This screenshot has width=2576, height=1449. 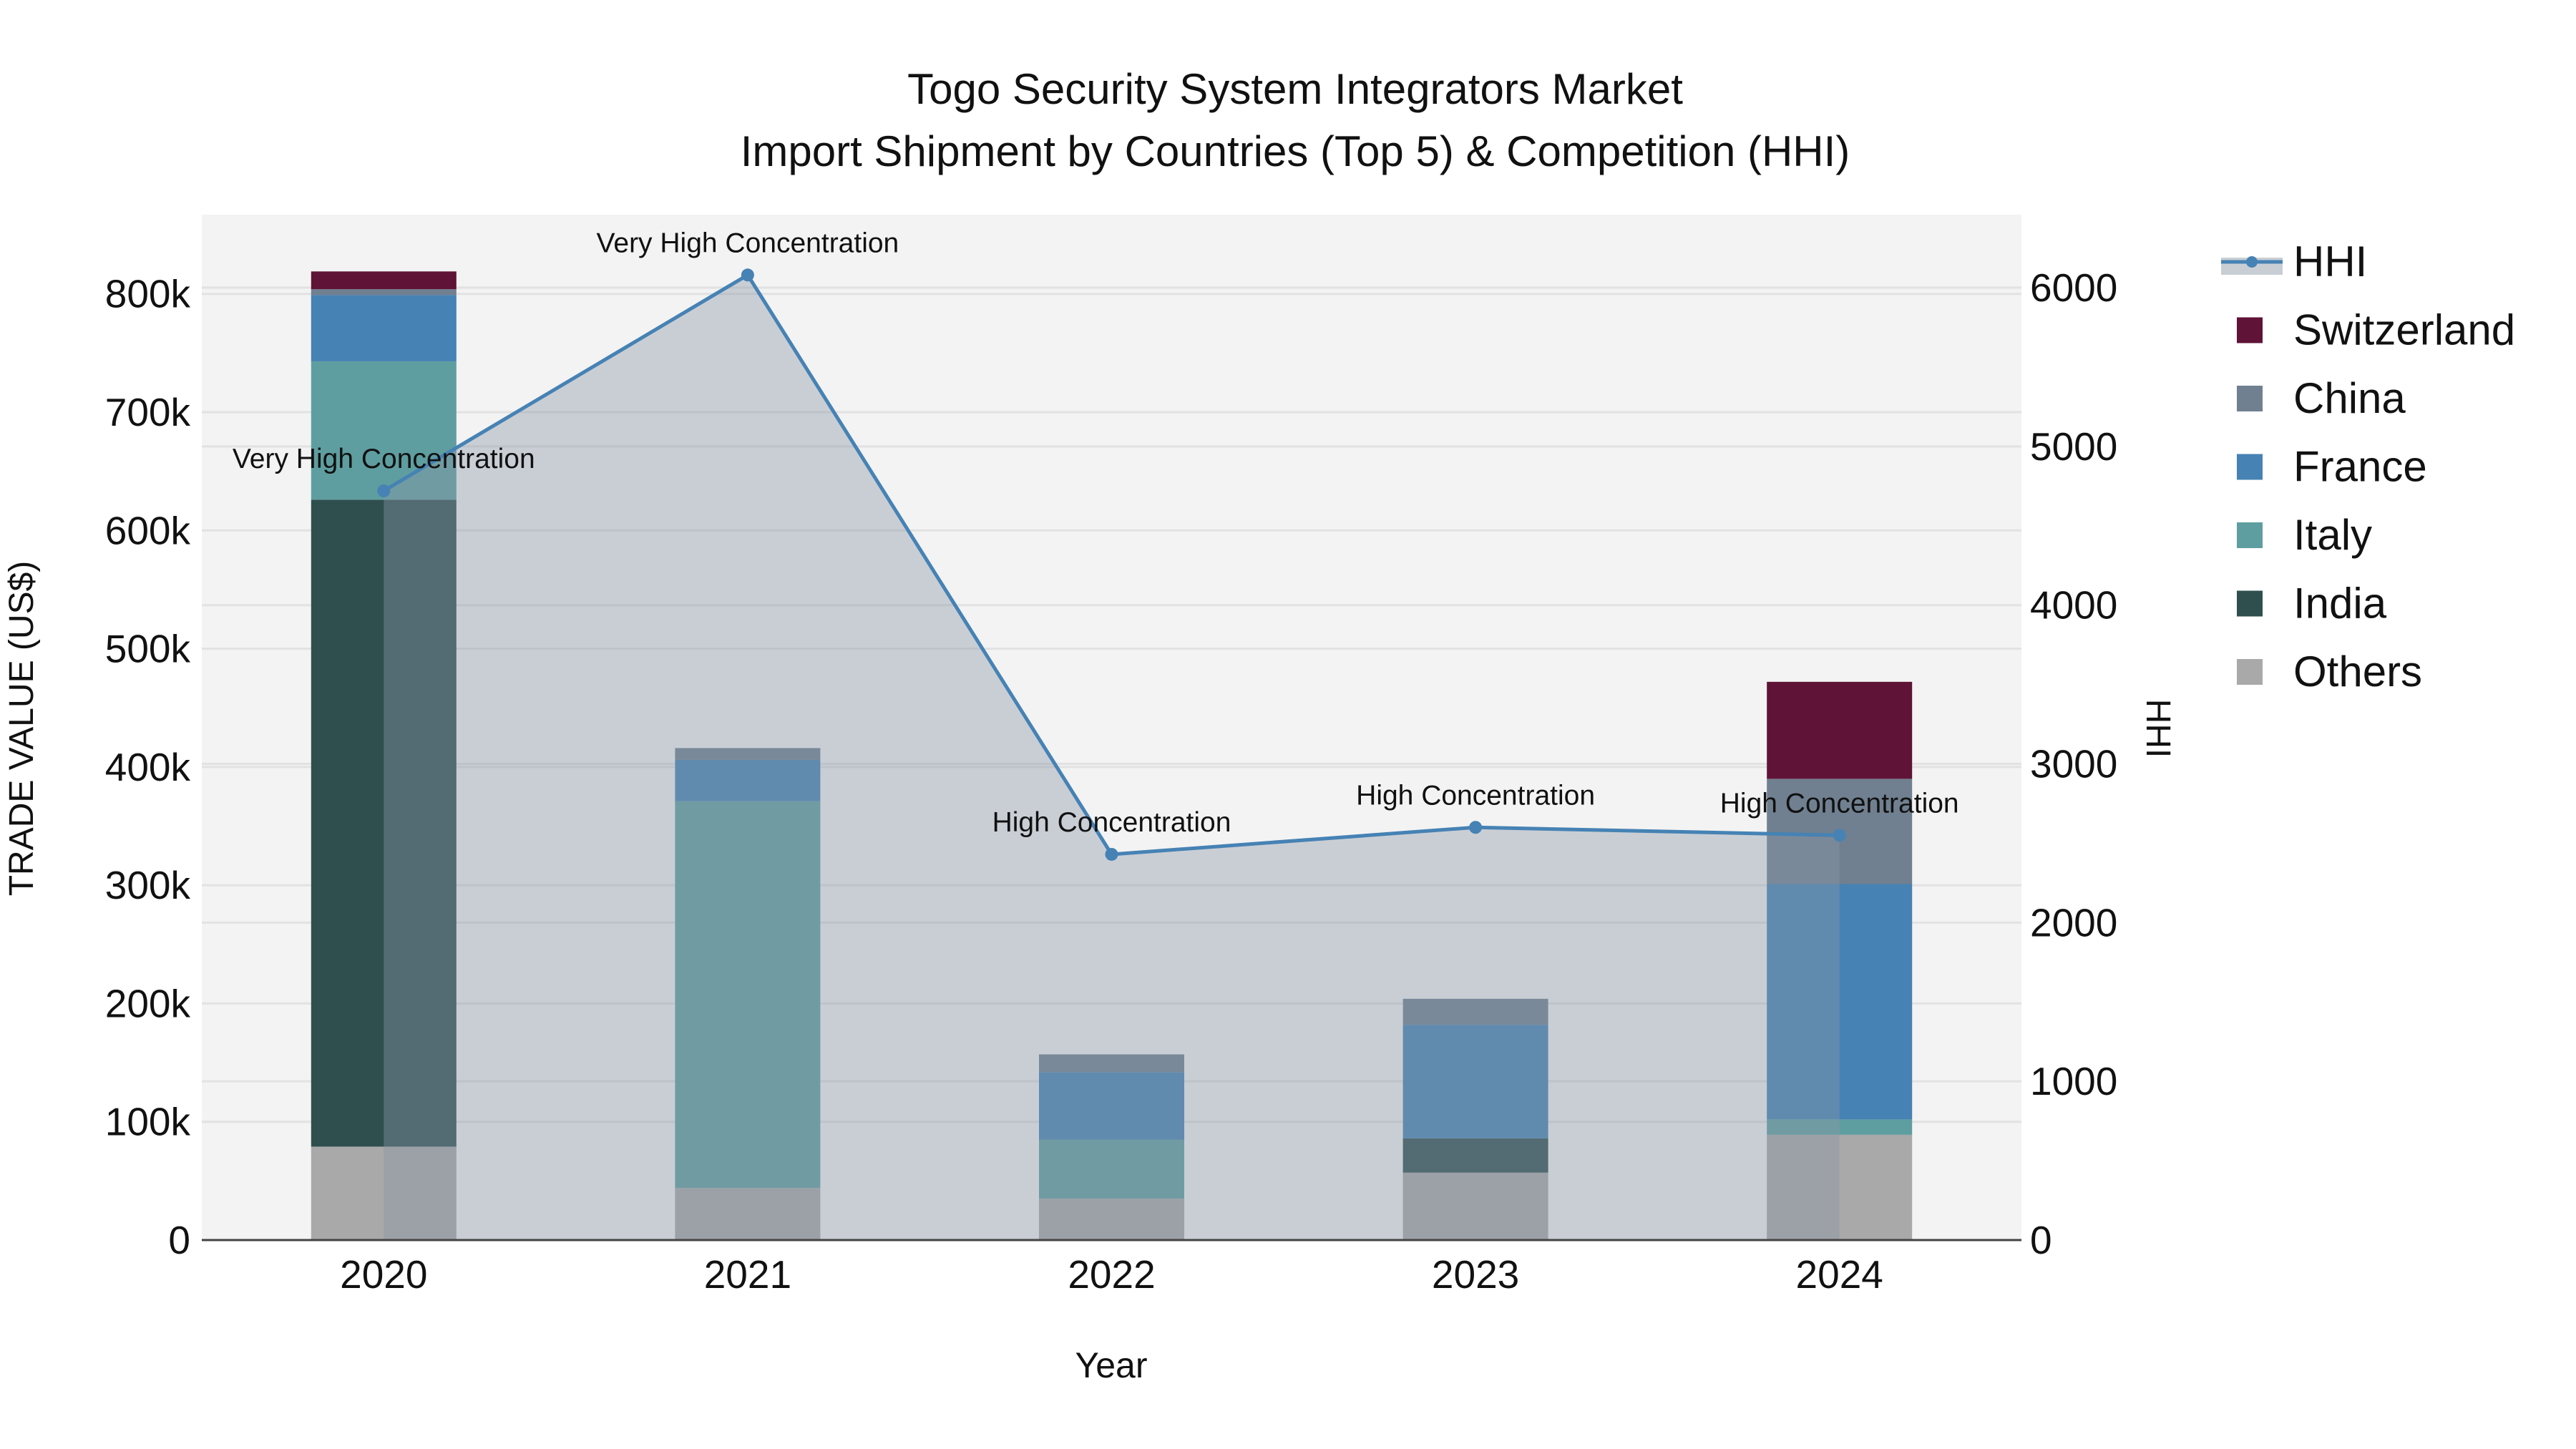 I want to click on y-tick-label: 600k, so click(x=148, y=530).